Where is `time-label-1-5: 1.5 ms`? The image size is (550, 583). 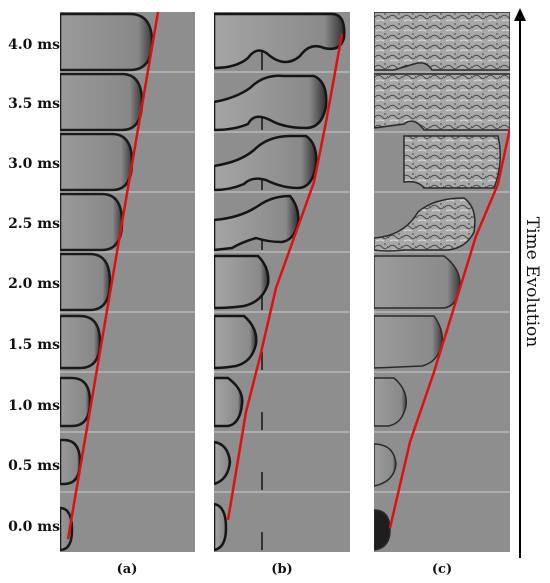
time-label-1-5: 1.5 ms is located at coordinates (34, 345).